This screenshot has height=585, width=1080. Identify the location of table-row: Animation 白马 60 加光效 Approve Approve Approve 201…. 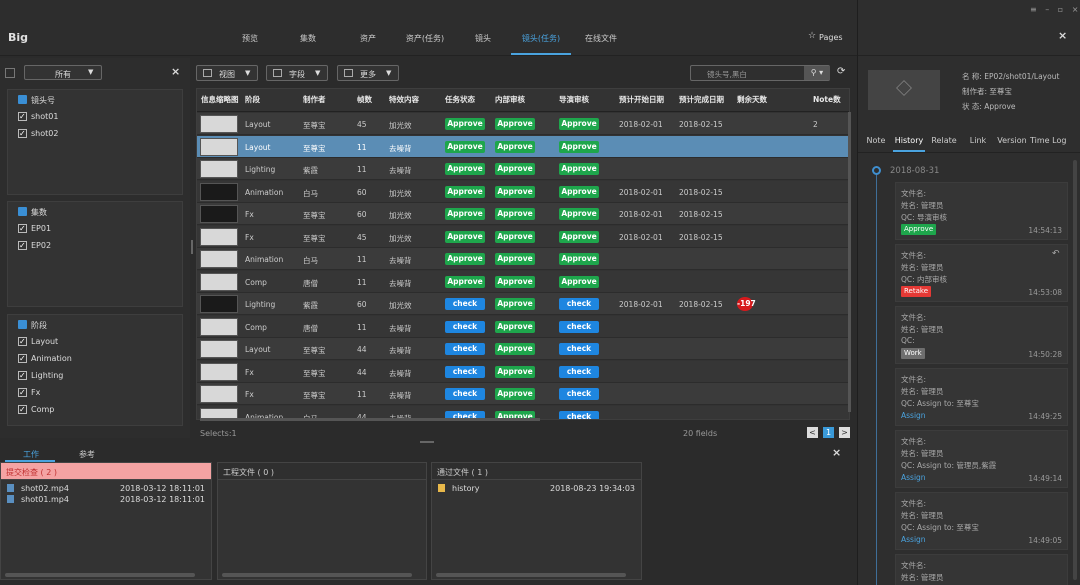
(523, 191).